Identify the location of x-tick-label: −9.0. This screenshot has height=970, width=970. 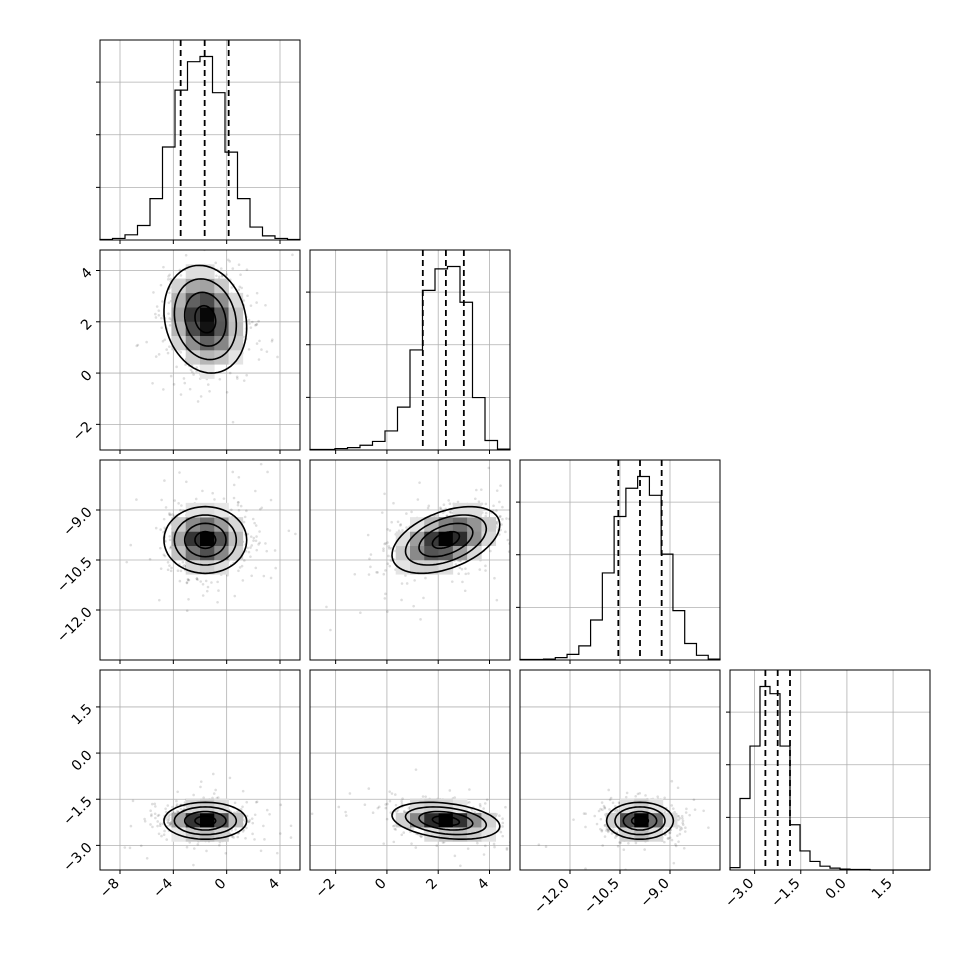
(654, 893).